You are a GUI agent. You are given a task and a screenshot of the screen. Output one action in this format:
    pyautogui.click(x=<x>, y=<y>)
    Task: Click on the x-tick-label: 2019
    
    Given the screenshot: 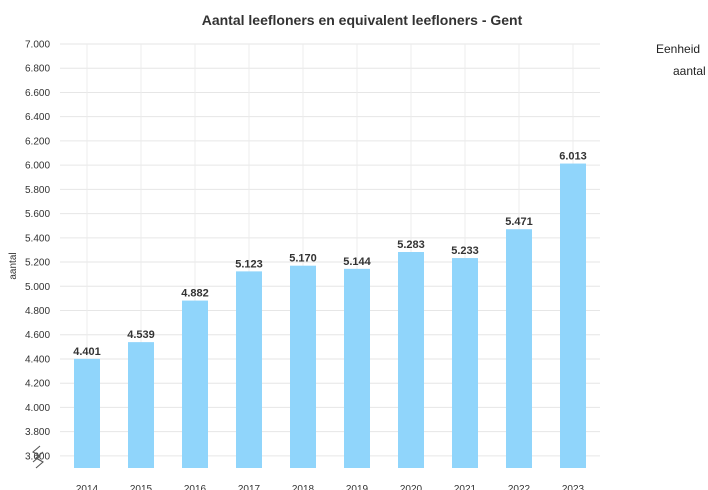 What is the action you would take?
    pyautogui.click(x=357, y=487)
    